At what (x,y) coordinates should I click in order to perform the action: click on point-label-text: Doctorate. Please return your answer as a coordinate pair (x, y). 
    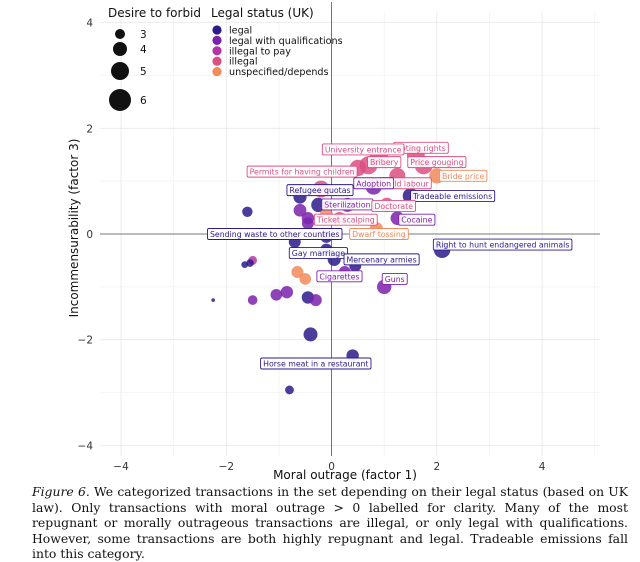
    Looking at the image, I should click on (393, 206).